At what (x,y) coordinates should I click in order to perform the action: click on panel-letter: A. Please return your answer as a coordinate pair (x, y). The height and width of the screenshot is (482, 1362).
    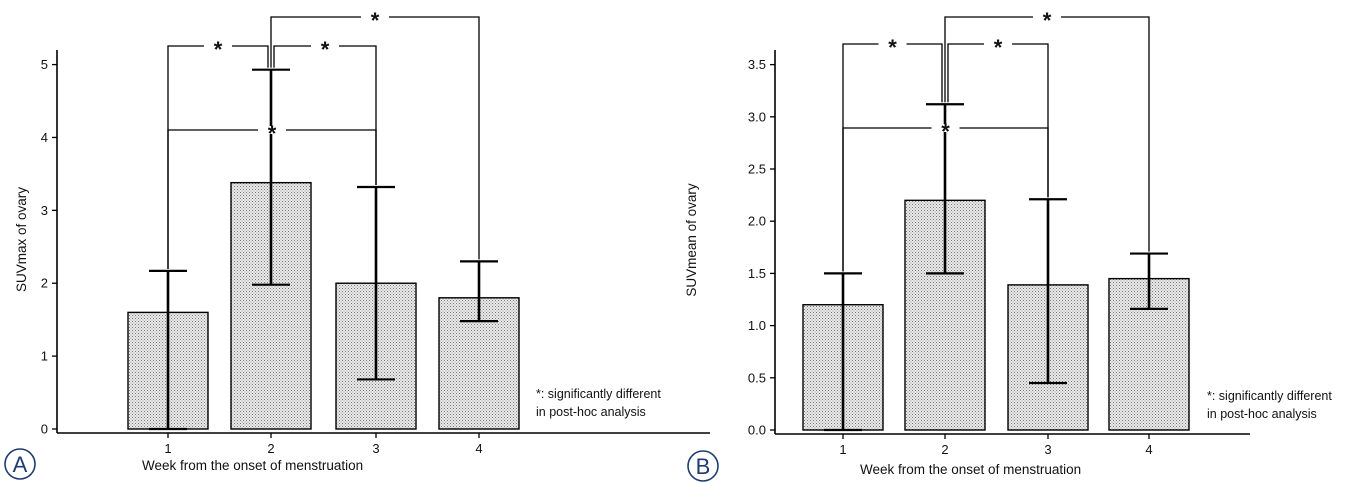
    Looking at the image, I should click on (20, 464).